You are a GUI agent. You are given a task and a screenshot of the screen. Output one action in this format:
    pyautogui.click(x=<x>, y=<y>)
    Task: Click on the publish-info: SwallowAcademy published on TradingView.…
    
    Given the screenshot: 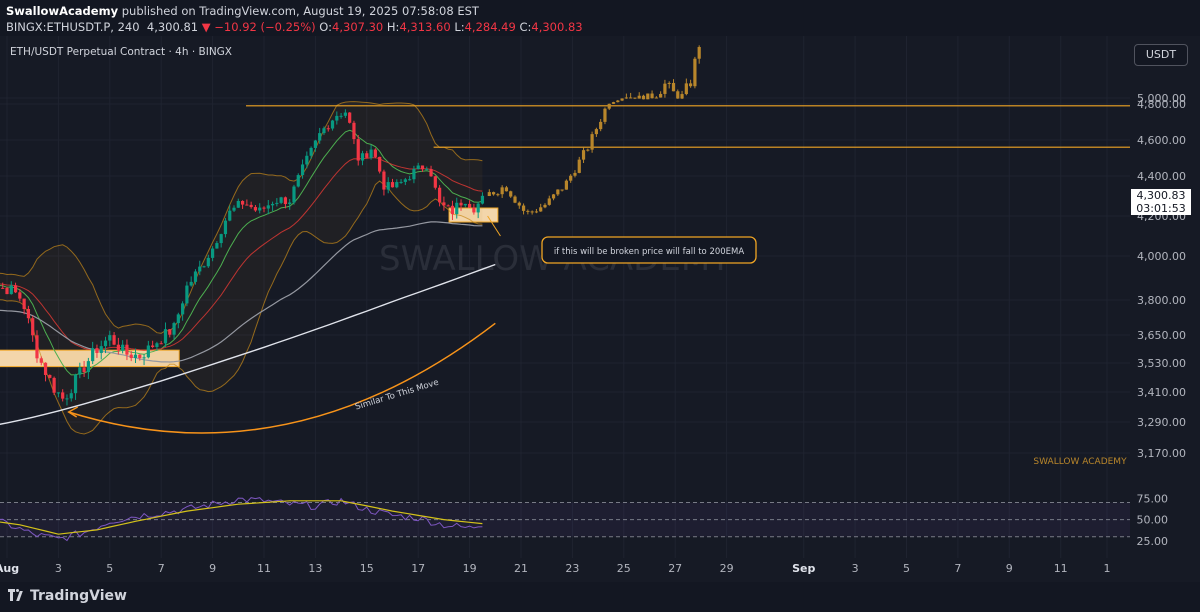 What is the action you would take?
    pyautogui.click(x=242, y=11)
    